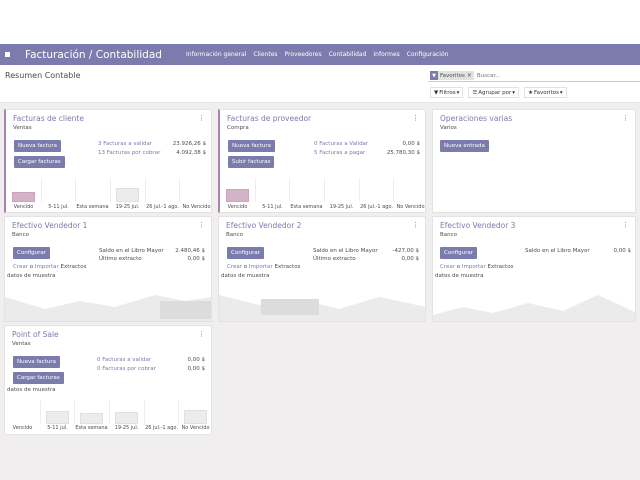 The image size is (640, 480). I want to click on invoices-to-collect: 0 Facturas por cobrar 0,00 $, so click(151, 369).